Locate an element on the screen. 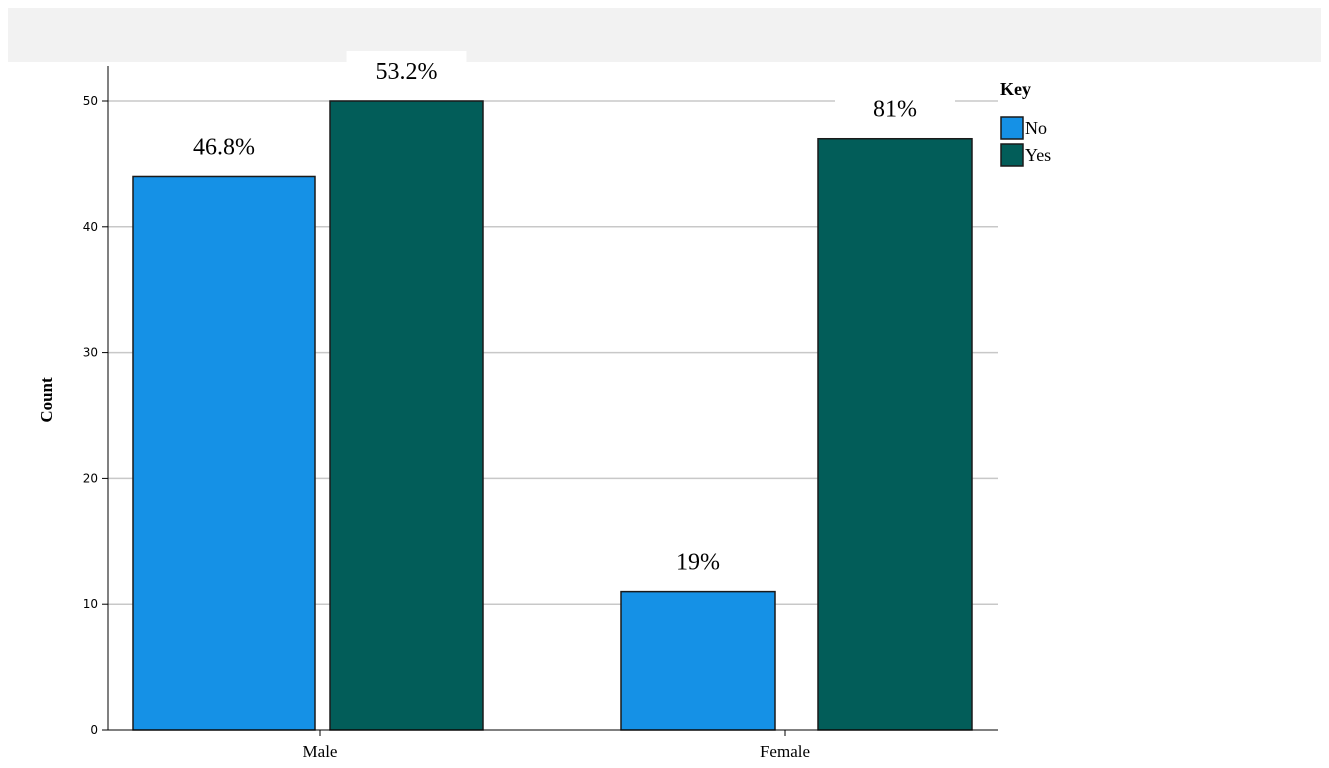  data-label: 81% is located at coordinates (895, 110).